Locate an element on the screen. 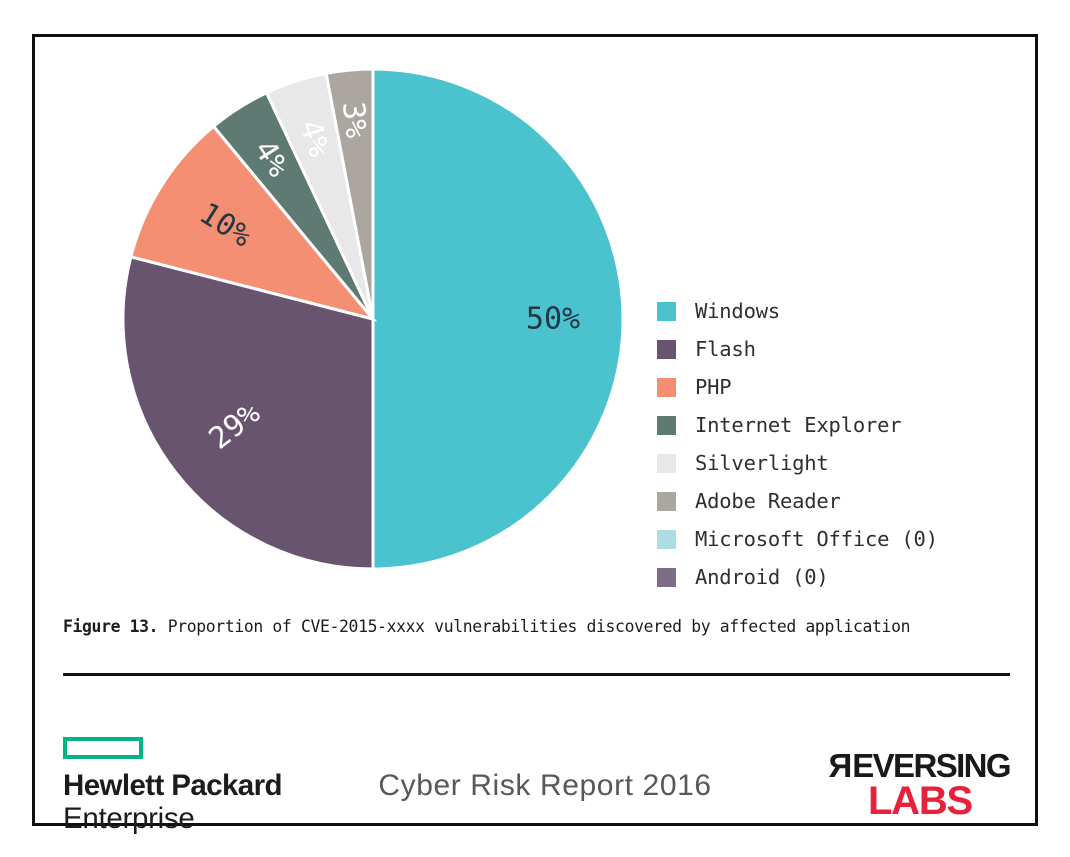 The image size is (1070, 857). legend-item-label: PHP is located at coordinates (713, 387).